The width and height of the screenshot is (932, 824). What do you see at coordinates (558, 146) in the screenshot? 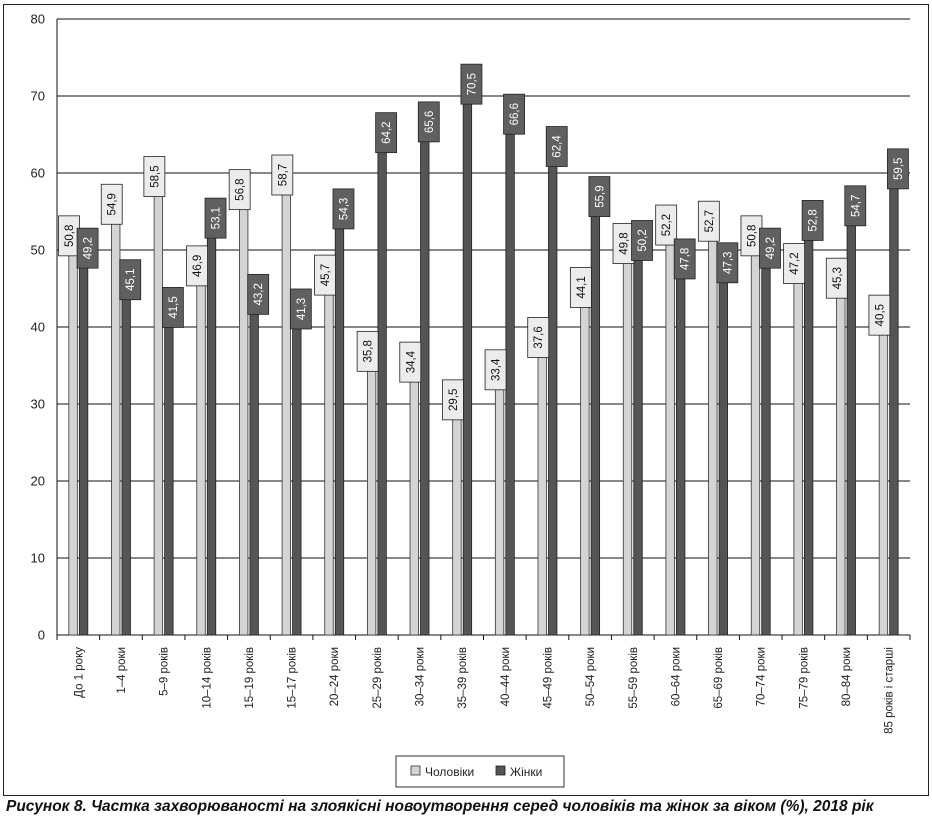
I see `data-label-women: 62,4` at bounding box center [558, 146].